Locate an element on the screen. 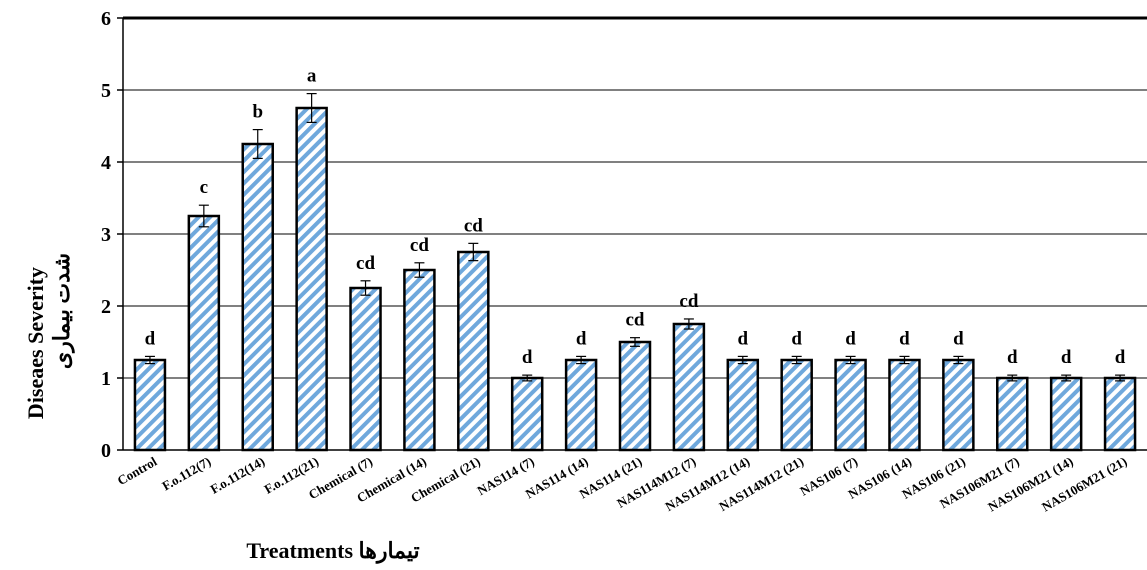 Image resolution: width=1147 pixels, height=570 pixels. y-tick-label: 1 is located at coordinates (106, 379).